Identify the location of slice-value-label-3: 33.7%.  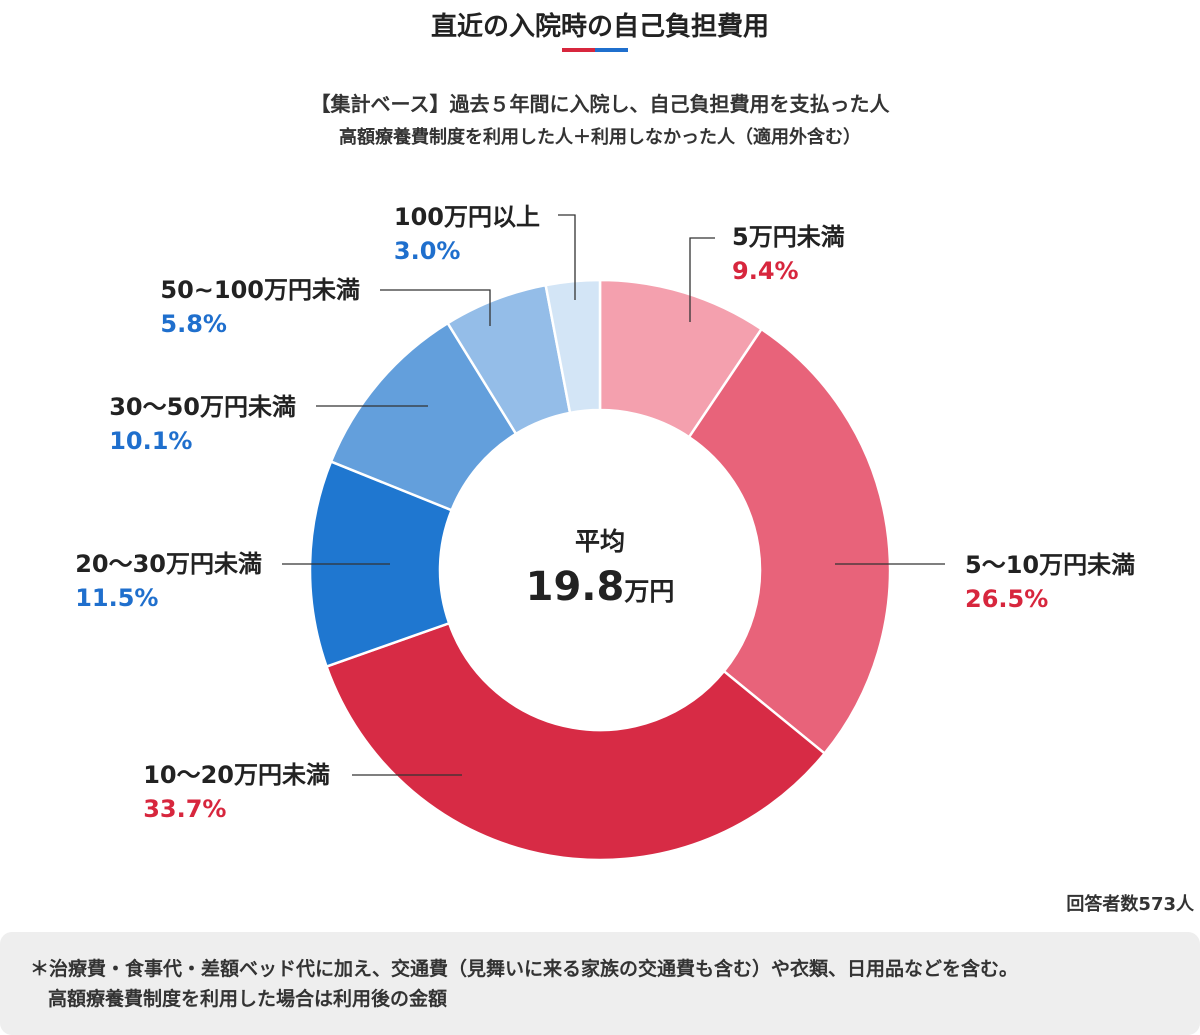
(184, 809).